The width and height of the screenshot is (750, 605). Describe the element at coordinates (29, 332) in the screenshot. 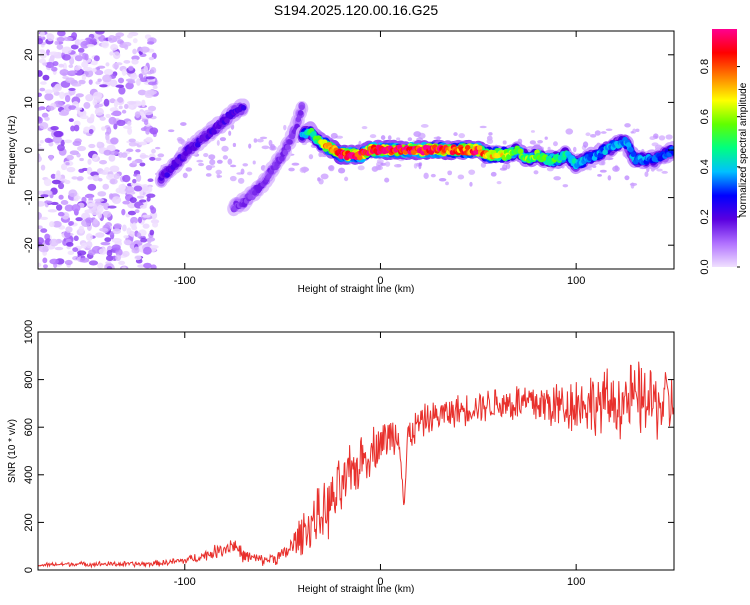

I see `snr-y-tick-label: 1000` at that location.